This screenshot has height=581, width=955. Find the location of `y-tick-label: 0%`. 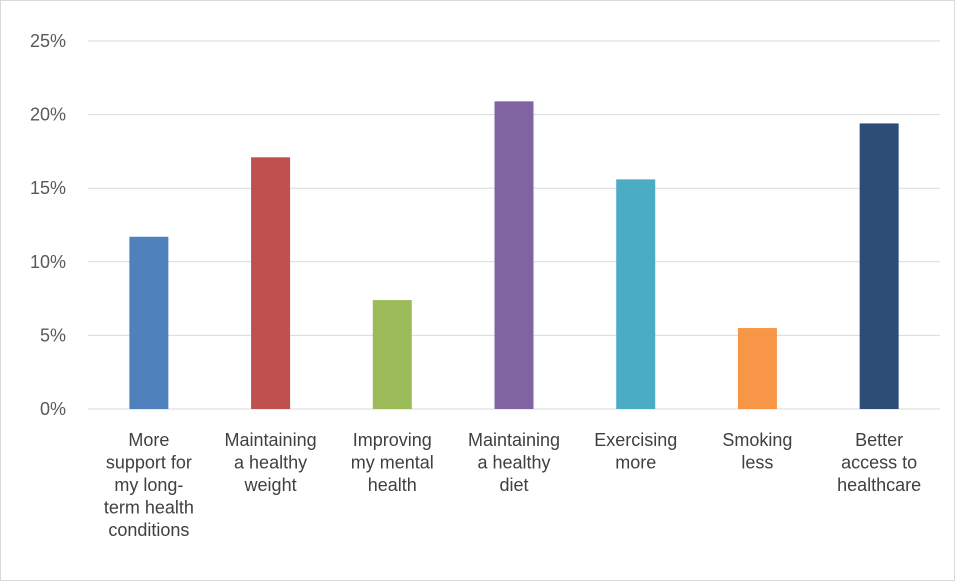

y-tick-label: 0% is located at coordinates (53, 409).